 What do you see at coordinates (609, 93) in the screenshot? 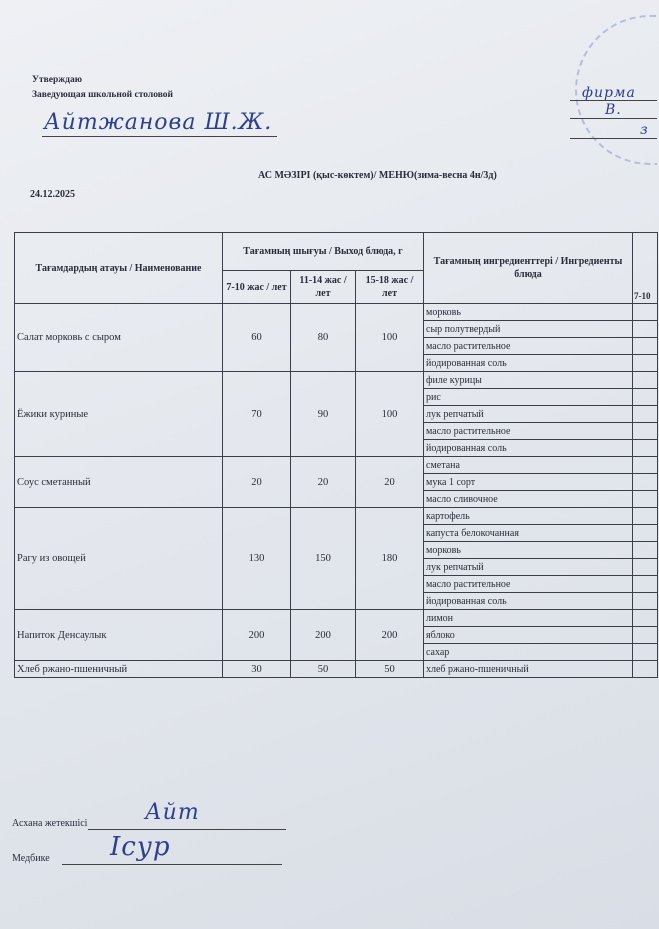
I see `right-signature: фирма` at bounding box center [609, 93].